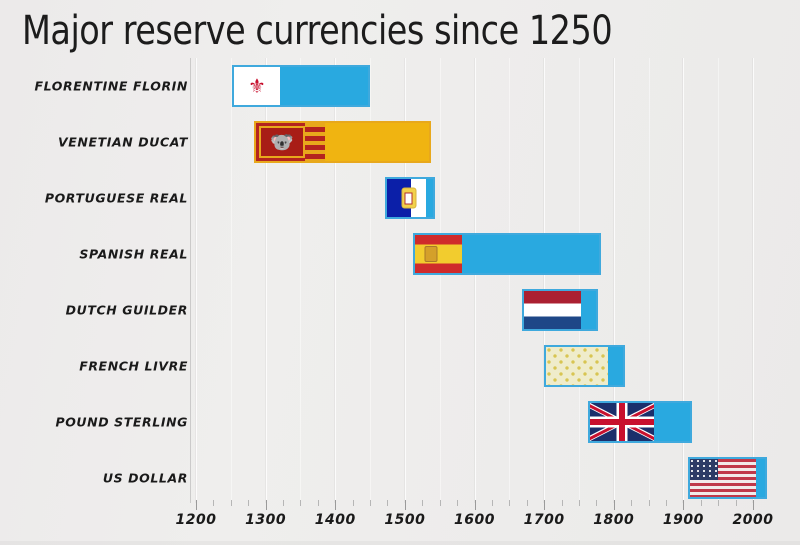  I want to click on flag-tails-icon, so click(315, 142).